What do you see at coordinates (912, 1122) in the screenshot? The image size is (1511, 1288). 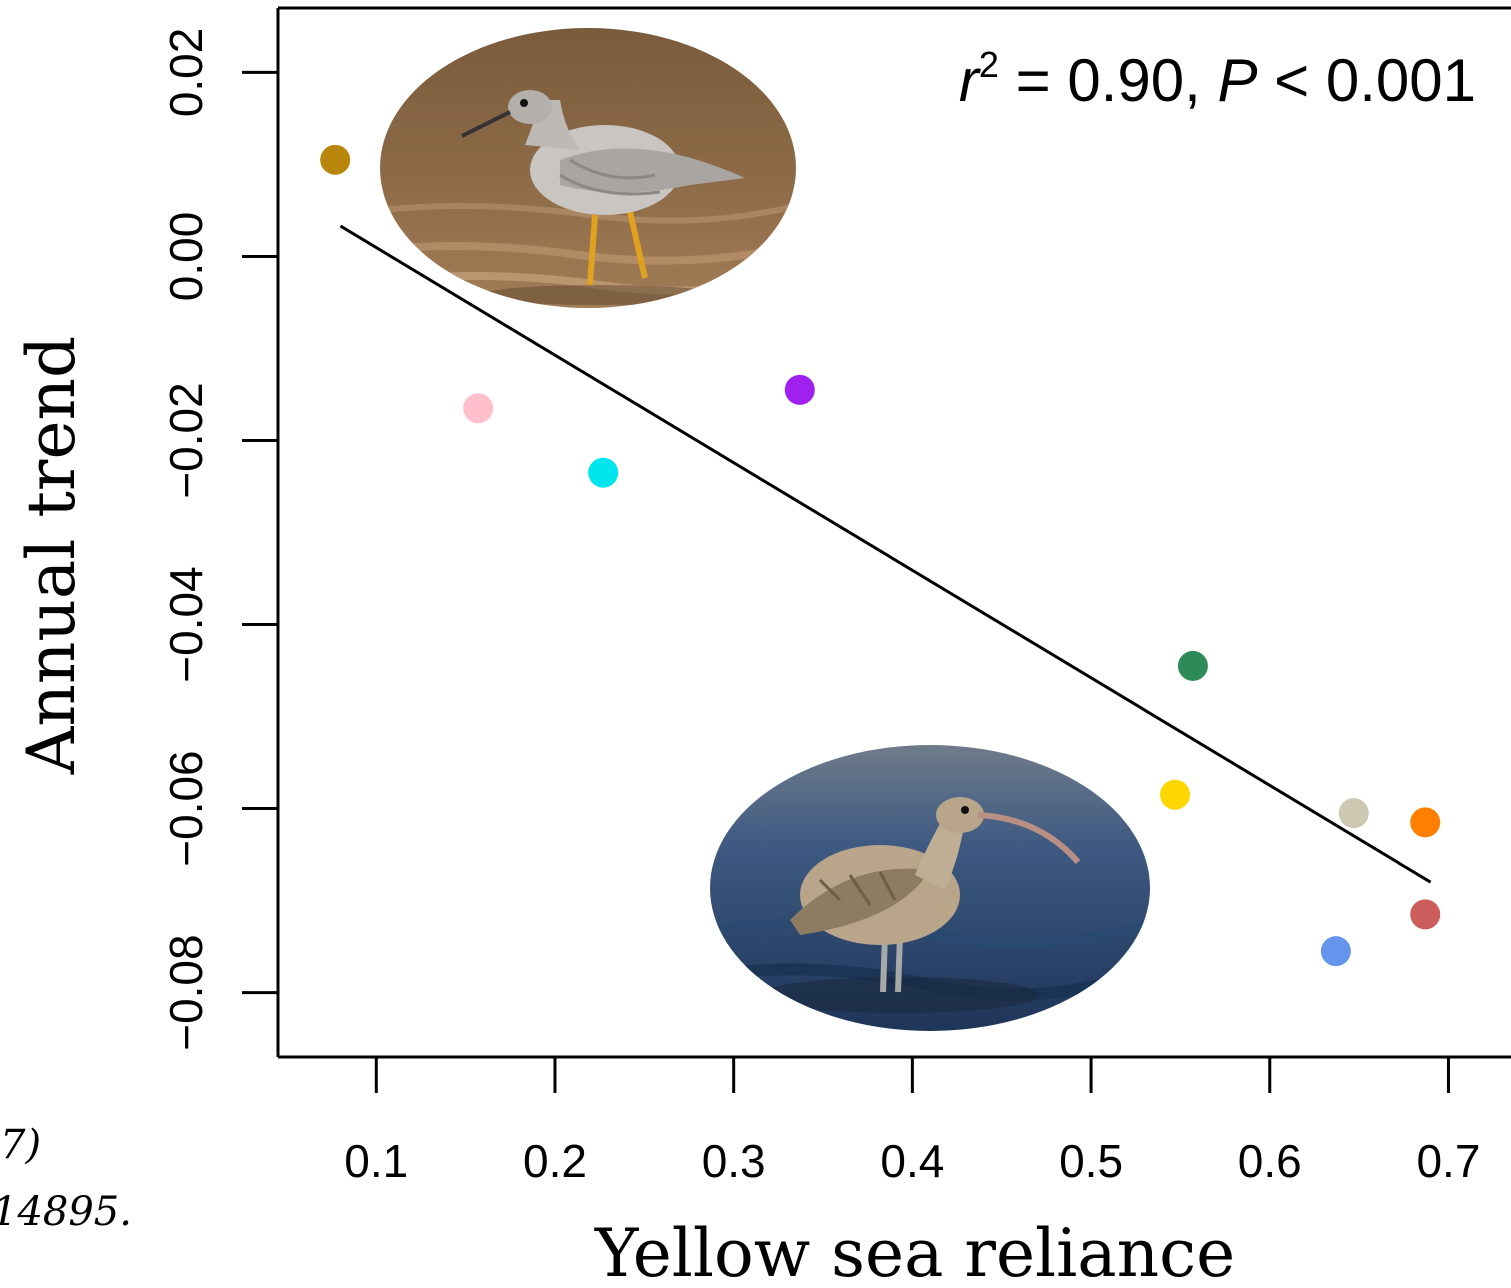 I see `x-axis-ticks: 0.1 0.2 0.3 0.4 0.5 0.6 0.7` at bounding box center [912, 1122].